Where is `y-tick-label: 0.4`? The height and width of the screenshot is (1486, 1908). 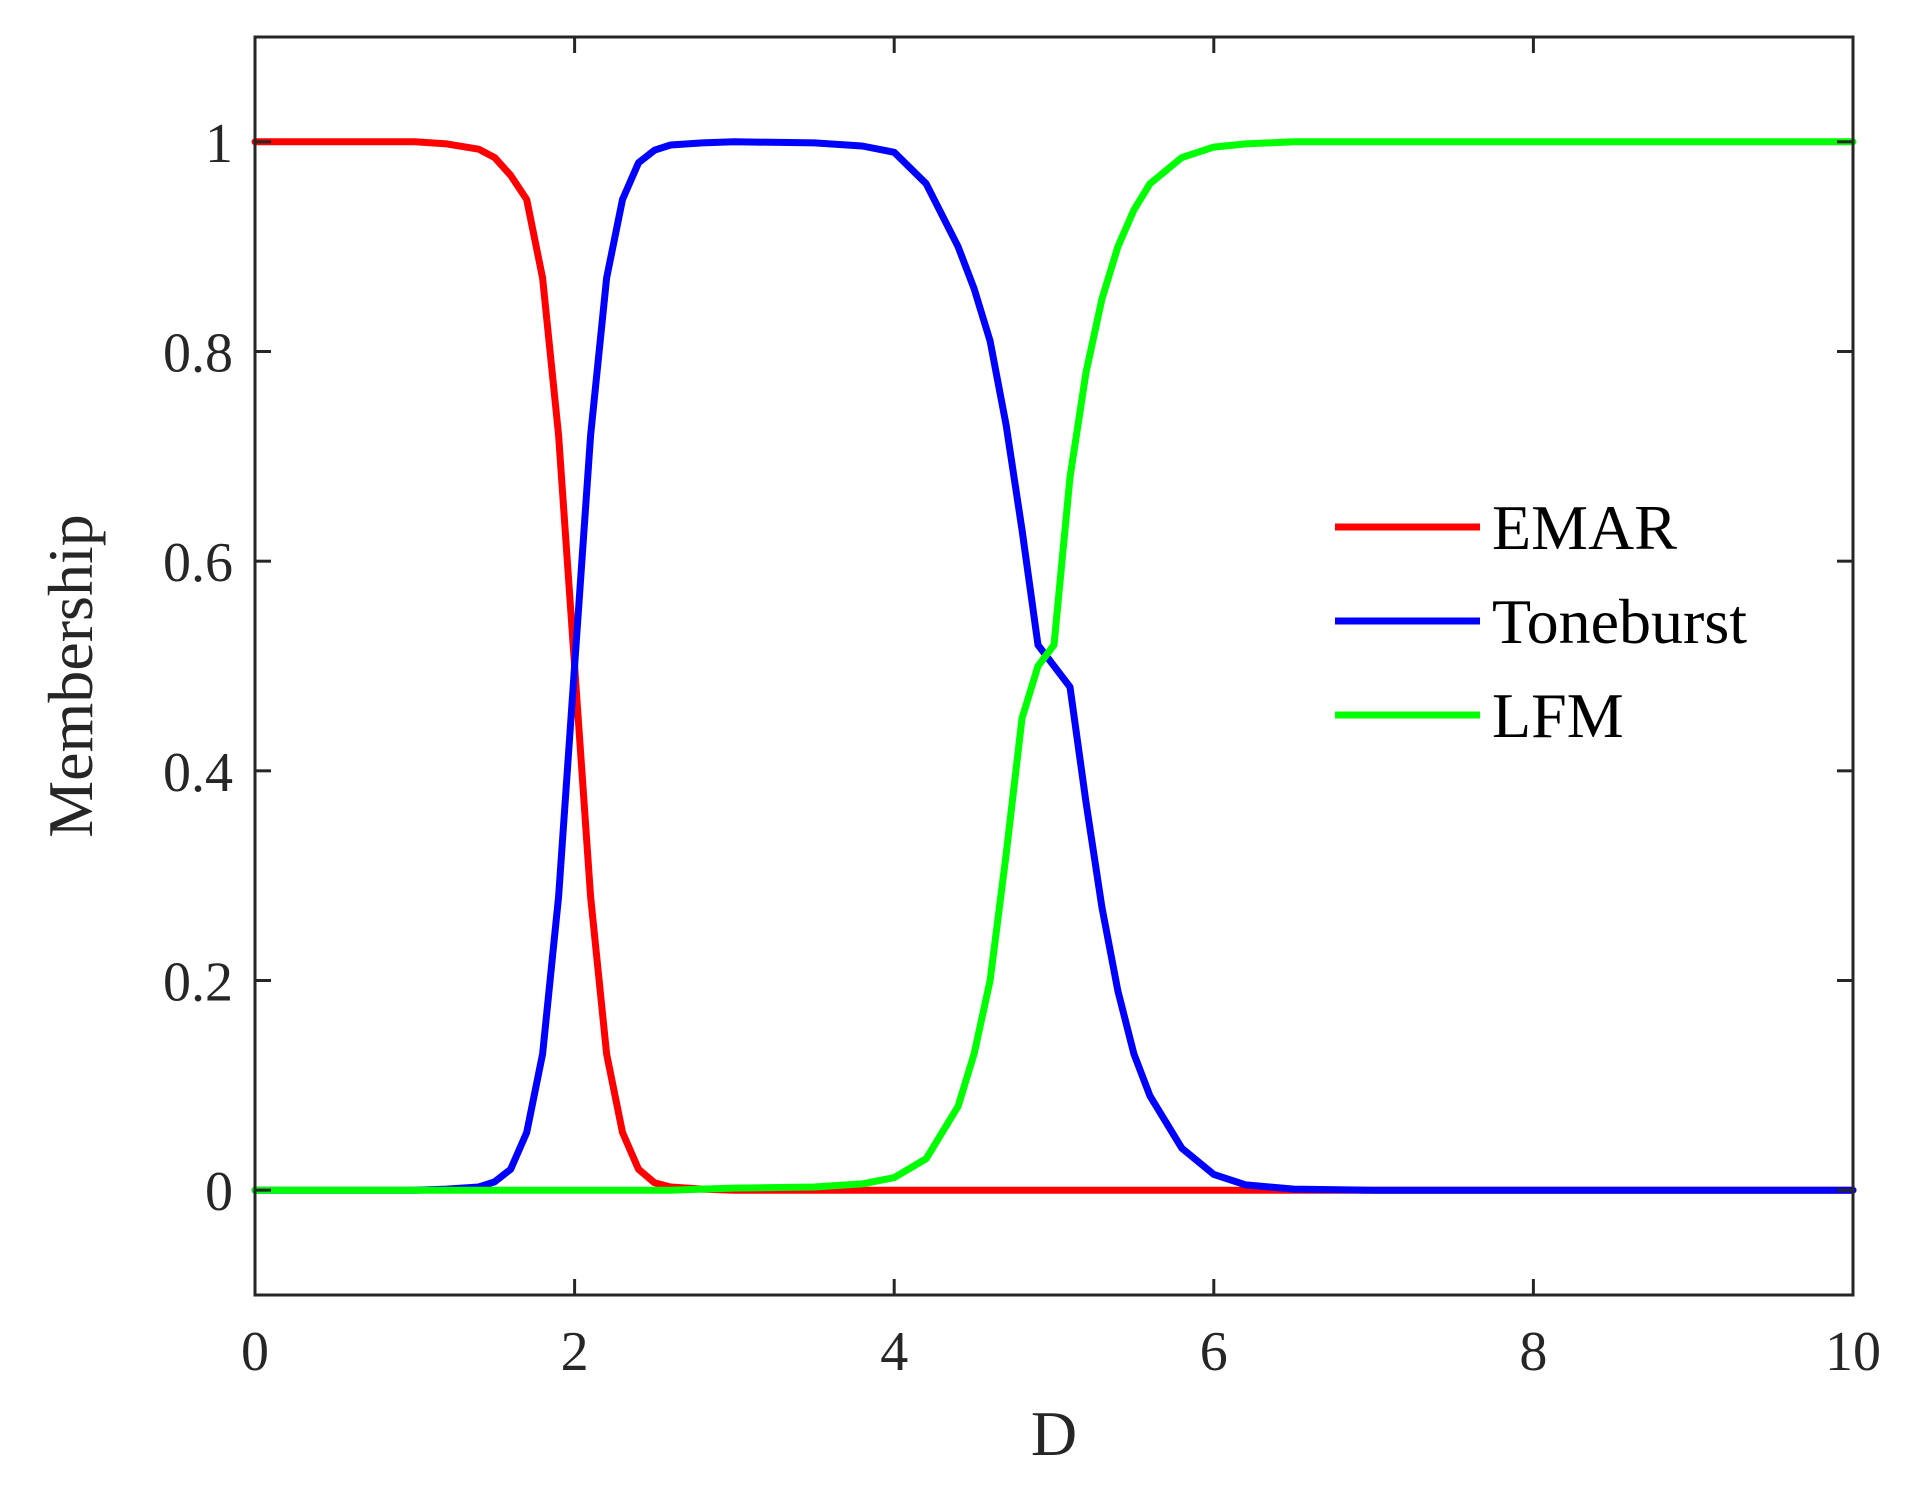 y-tick-label: 0.4 is located at coordinates (198, 773).